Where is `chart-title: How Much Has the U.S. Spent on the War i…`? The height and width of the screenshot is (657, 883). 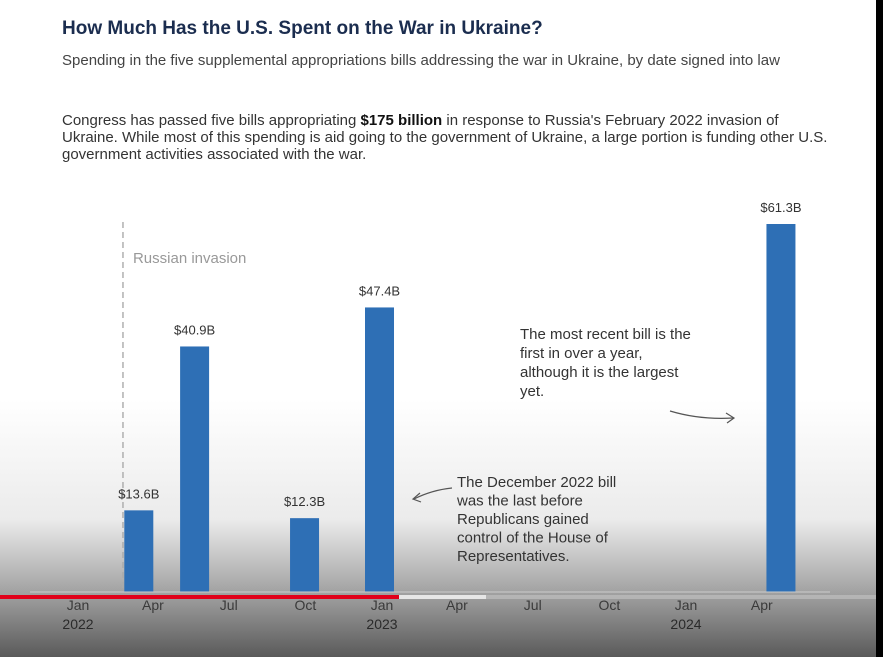
chart-title: How Much Has the U.S. Spent on the War i… is located at coordinates (302, 28).